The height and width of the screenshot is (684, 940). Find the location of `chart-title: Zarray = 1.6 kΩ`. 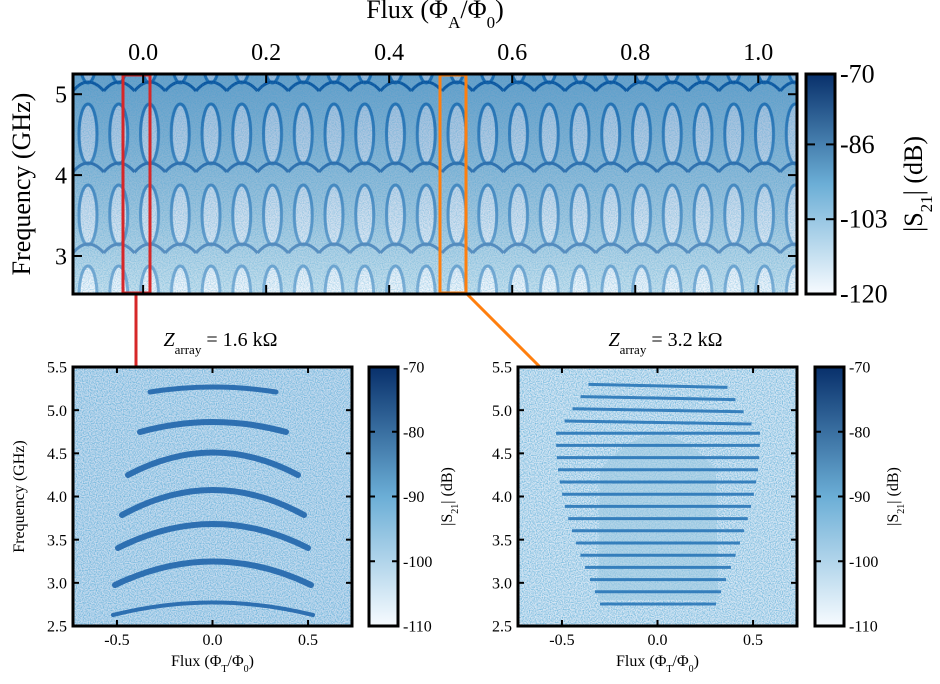

chart-title: Zarray = 1.6 kΩ is located at coordinates (221, 343).